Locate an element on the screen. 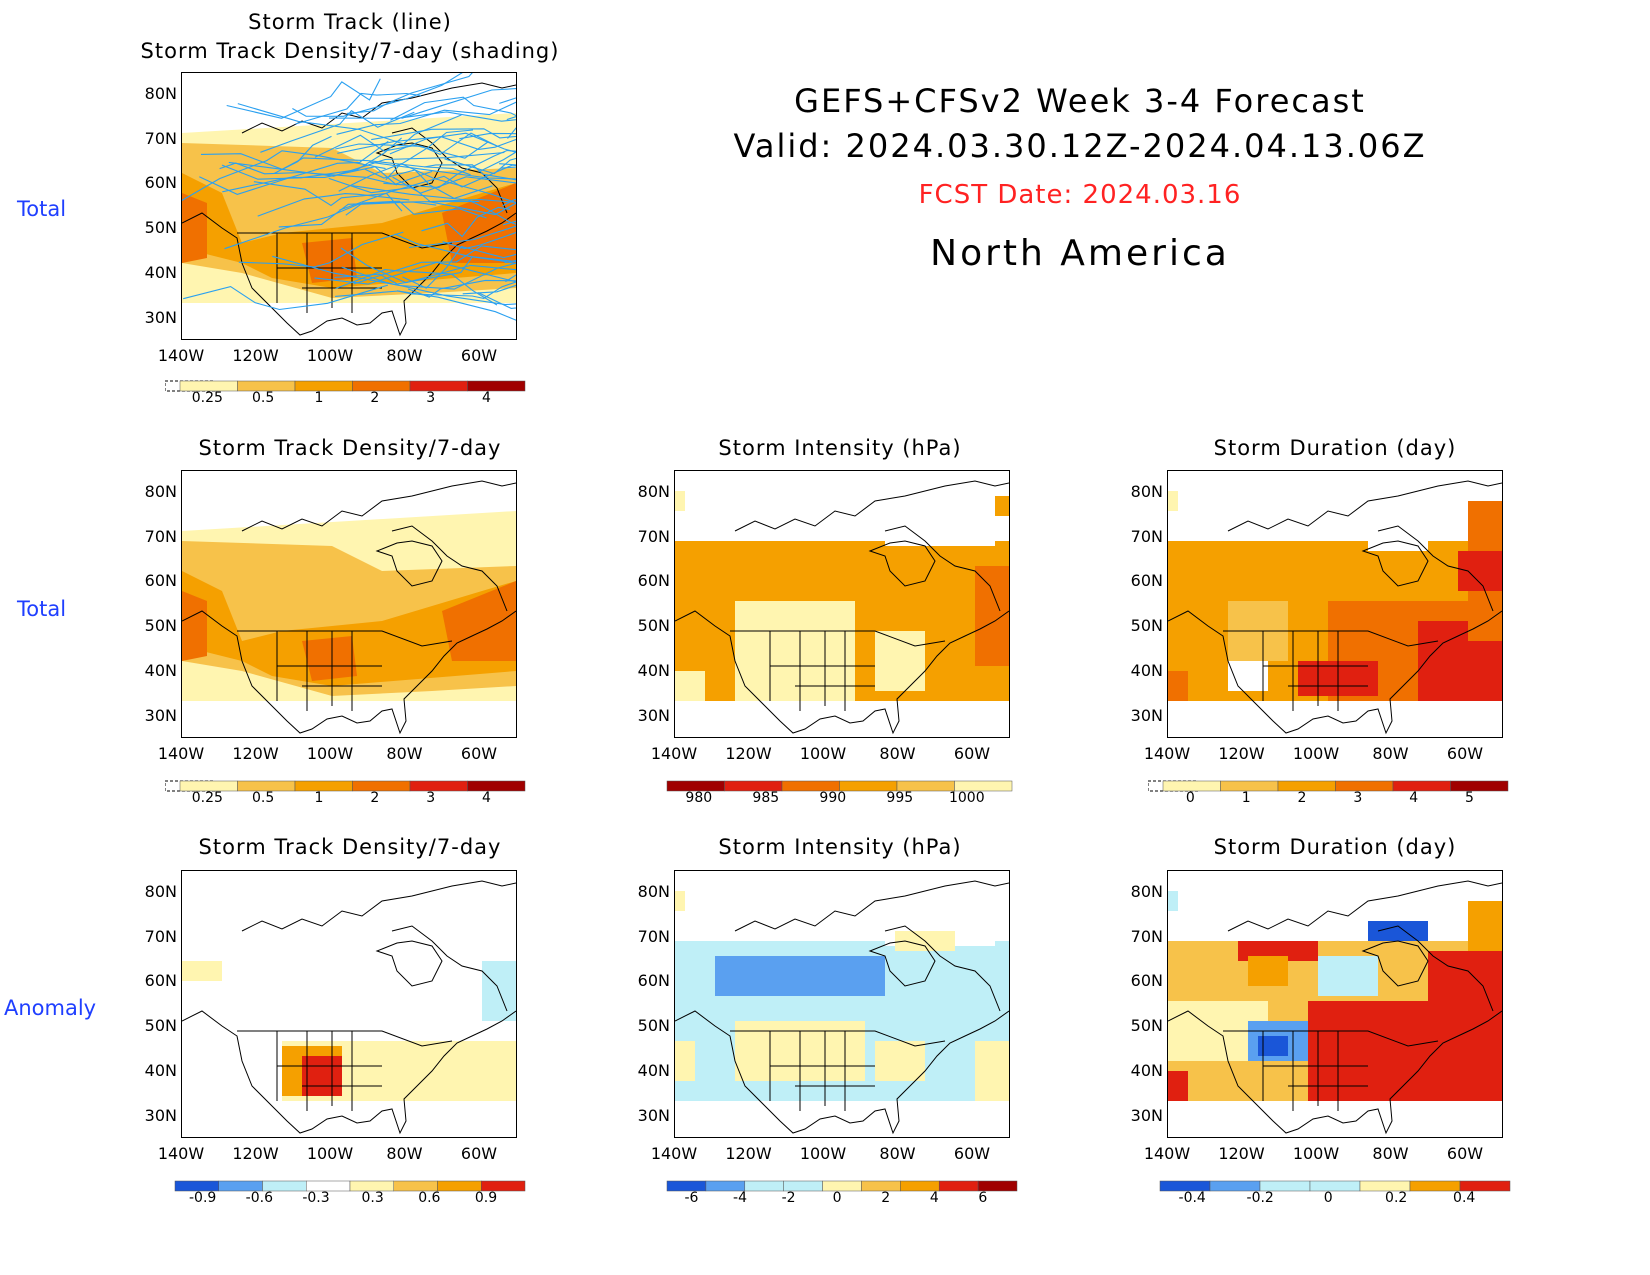  forecast-title: GEFS+CFSv2 Week 3-4 Forecast is located at coordinates (1080, 101).